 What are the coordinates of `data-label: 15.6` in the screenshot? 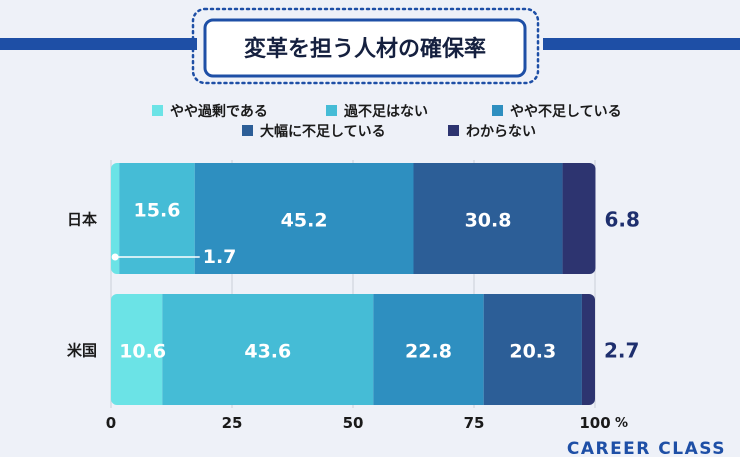 It's located at (157, 211).